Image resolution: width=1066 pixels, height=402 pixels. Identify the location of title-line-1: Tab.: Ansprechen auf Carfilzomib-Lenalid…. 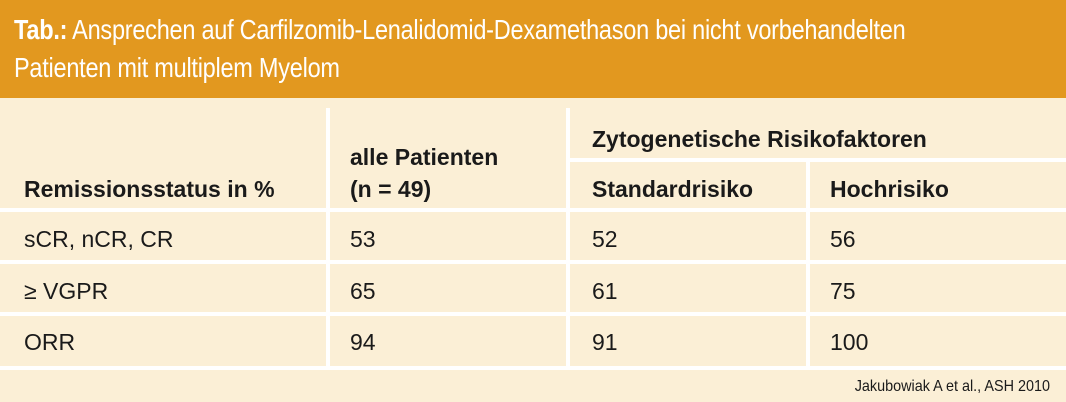
(460, 30).